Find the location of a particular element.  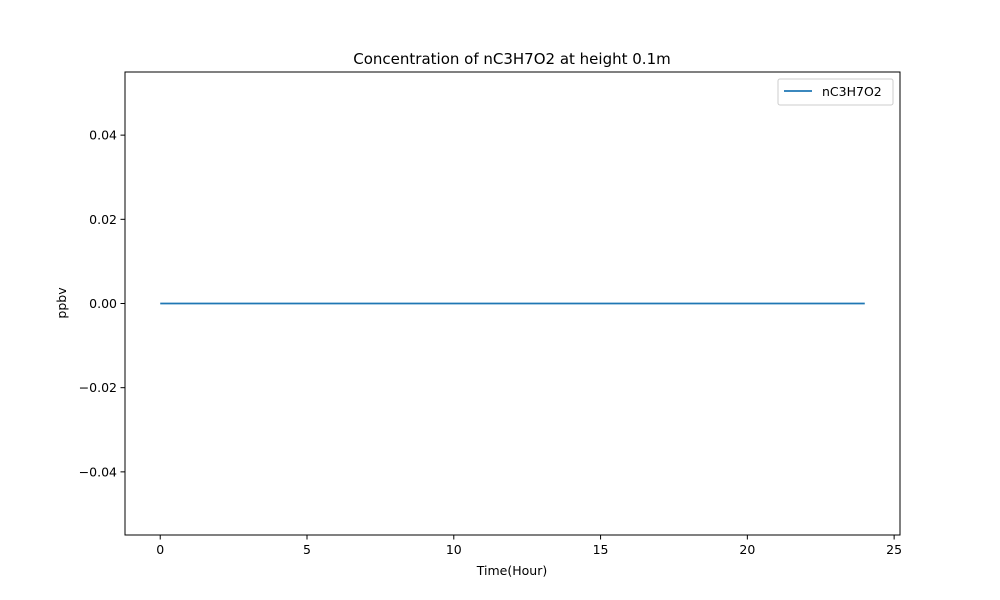

x-axis-label: Time(Hour) is located at coordinates (511, 570).